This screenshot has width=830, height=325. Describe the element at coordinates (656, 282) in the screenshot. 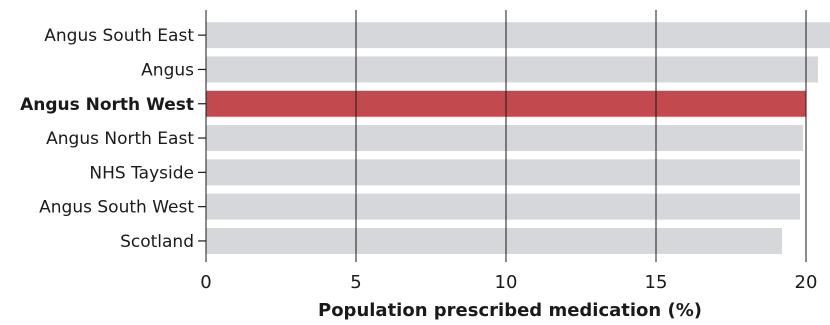

I see `x-tick-label: 15` at that location.